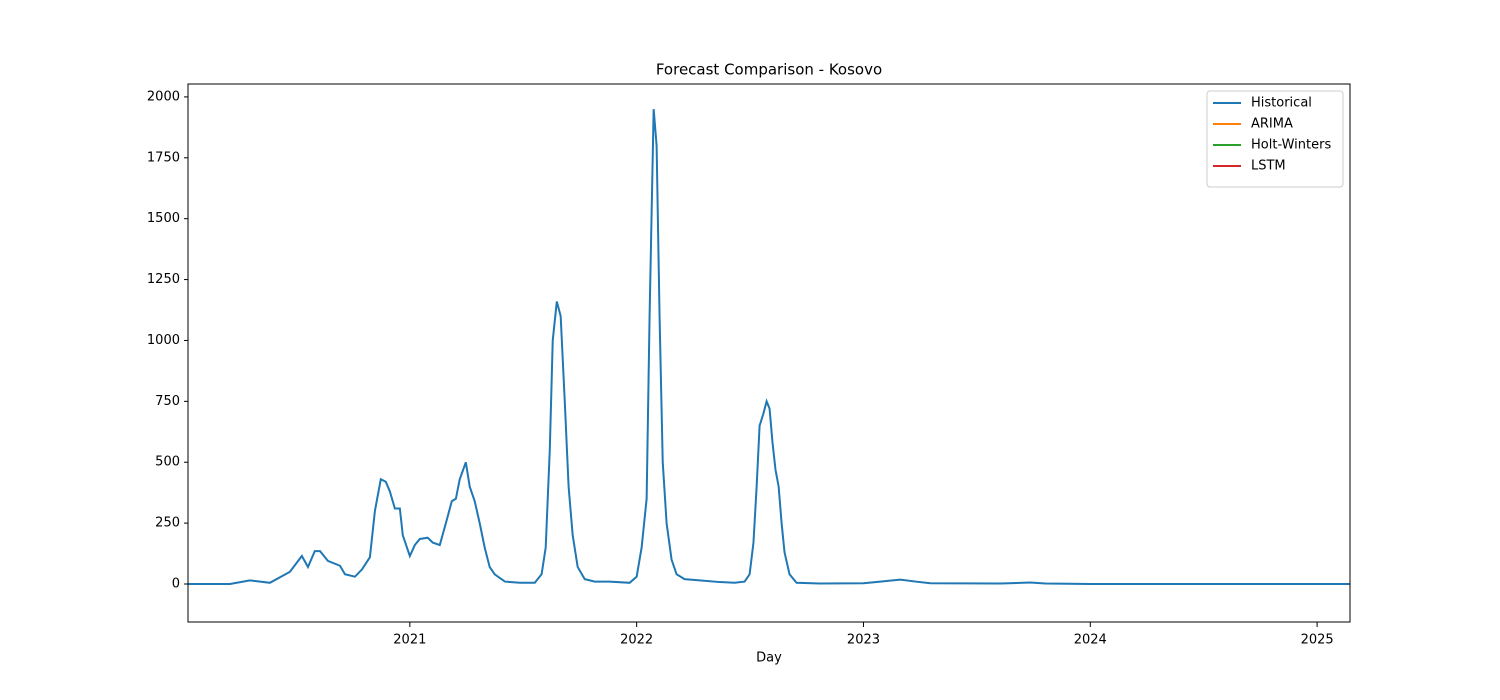 The image size is (1500, 700). I want to click on y-tick-label: 250, so click(167, 523).